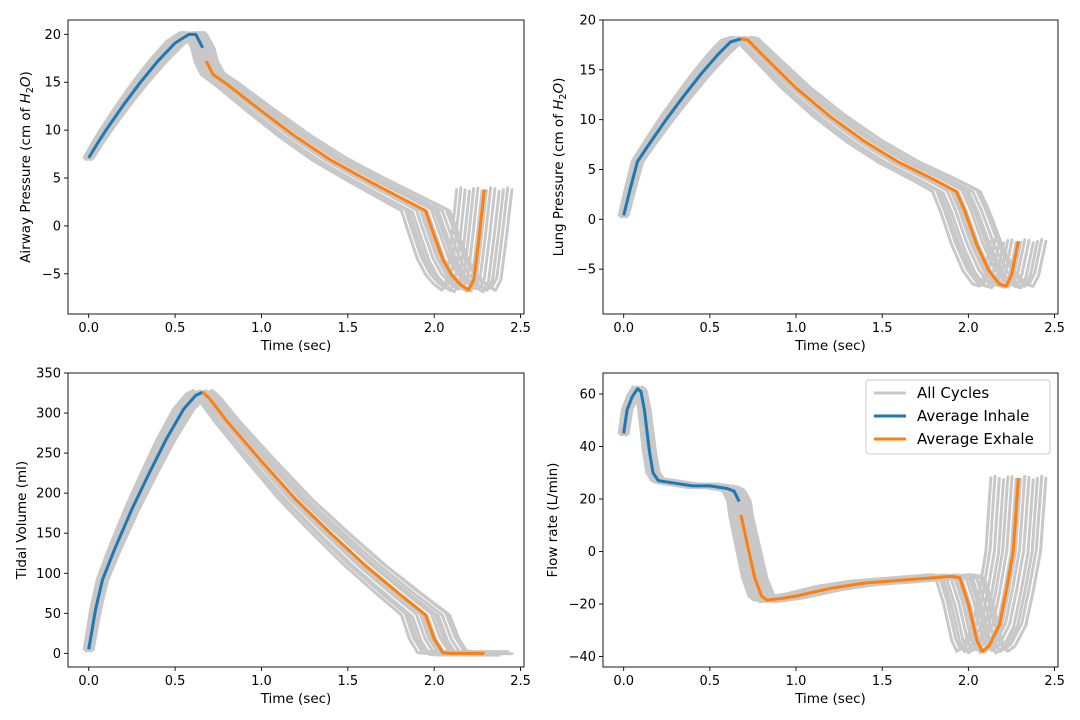  What do you see at coordinates (175, 328) in the screenshot?
I see `airway-x-tick-label: 0.5` at bounding box center [175, 328].